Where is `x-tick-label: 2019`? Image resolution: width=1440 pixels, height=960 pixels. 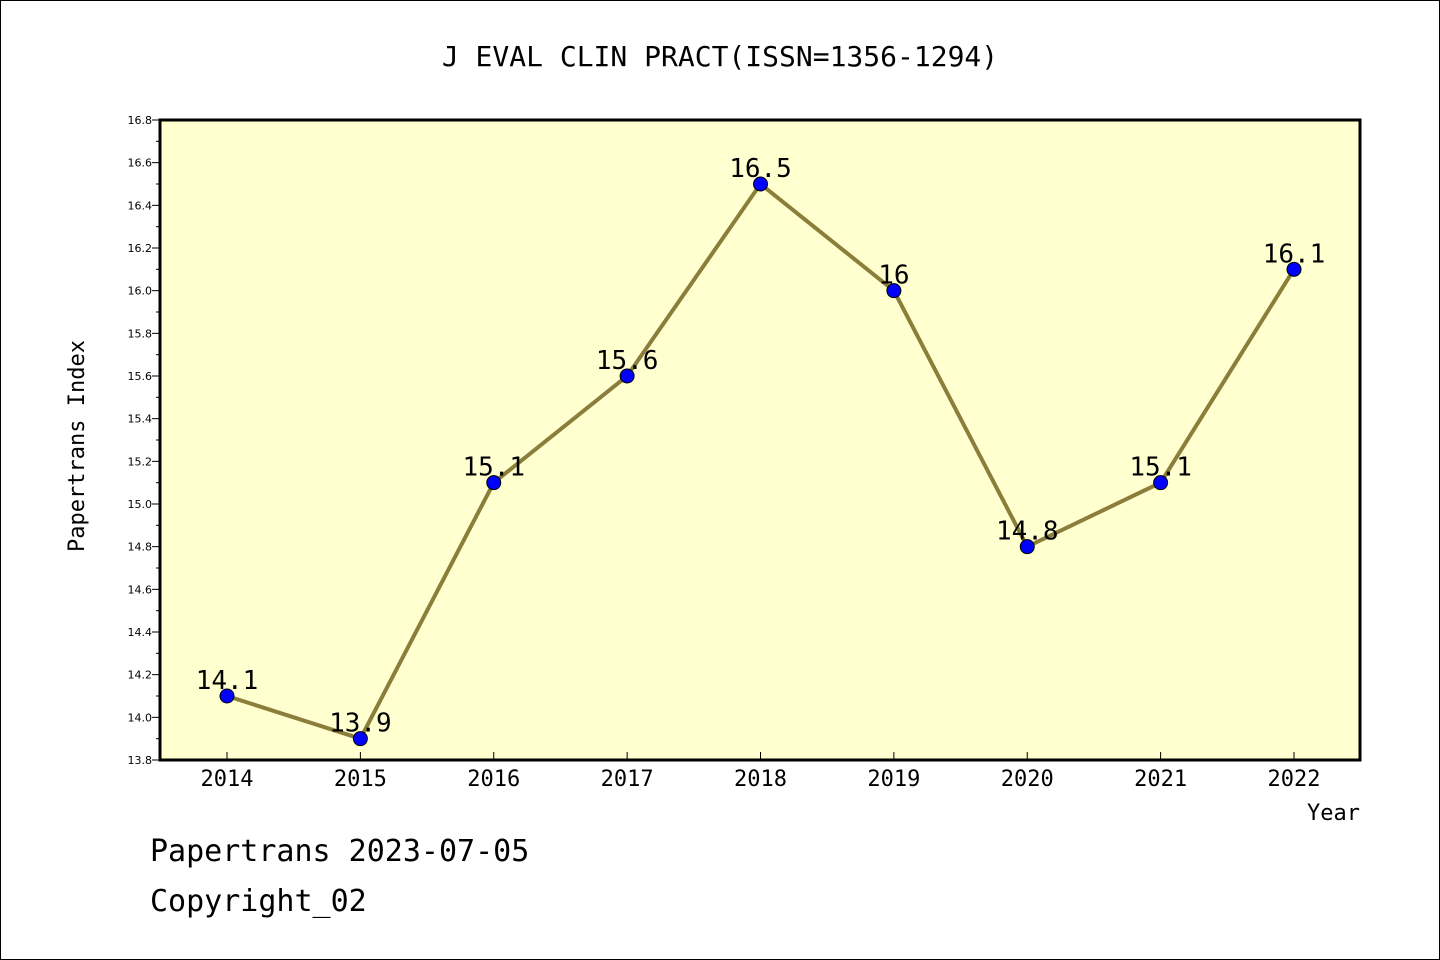
x-tick-label: 2019 is located at coordinates (893, 779).